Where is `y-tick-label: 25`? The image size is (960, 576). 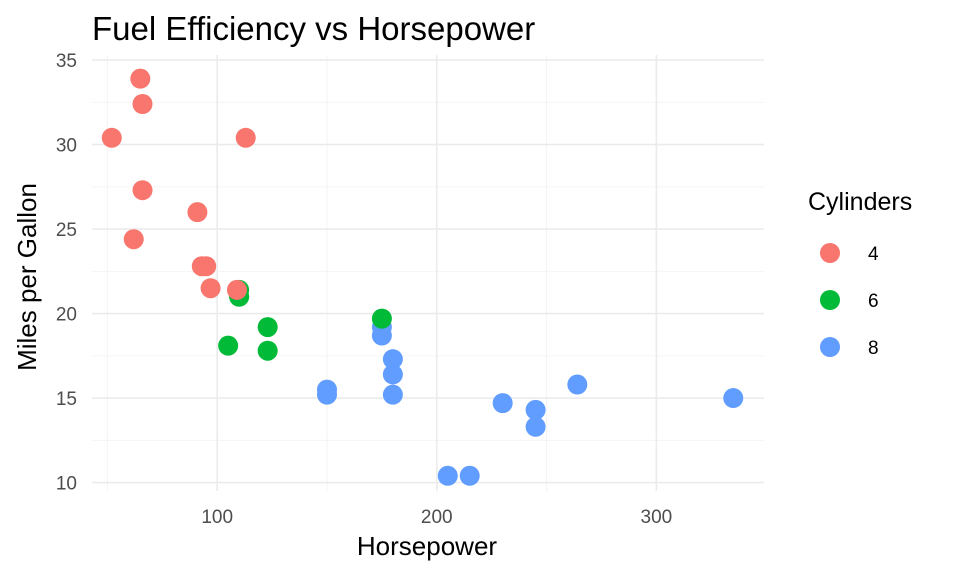
y-tick-label: 25 is located at coordinates (66, 230).